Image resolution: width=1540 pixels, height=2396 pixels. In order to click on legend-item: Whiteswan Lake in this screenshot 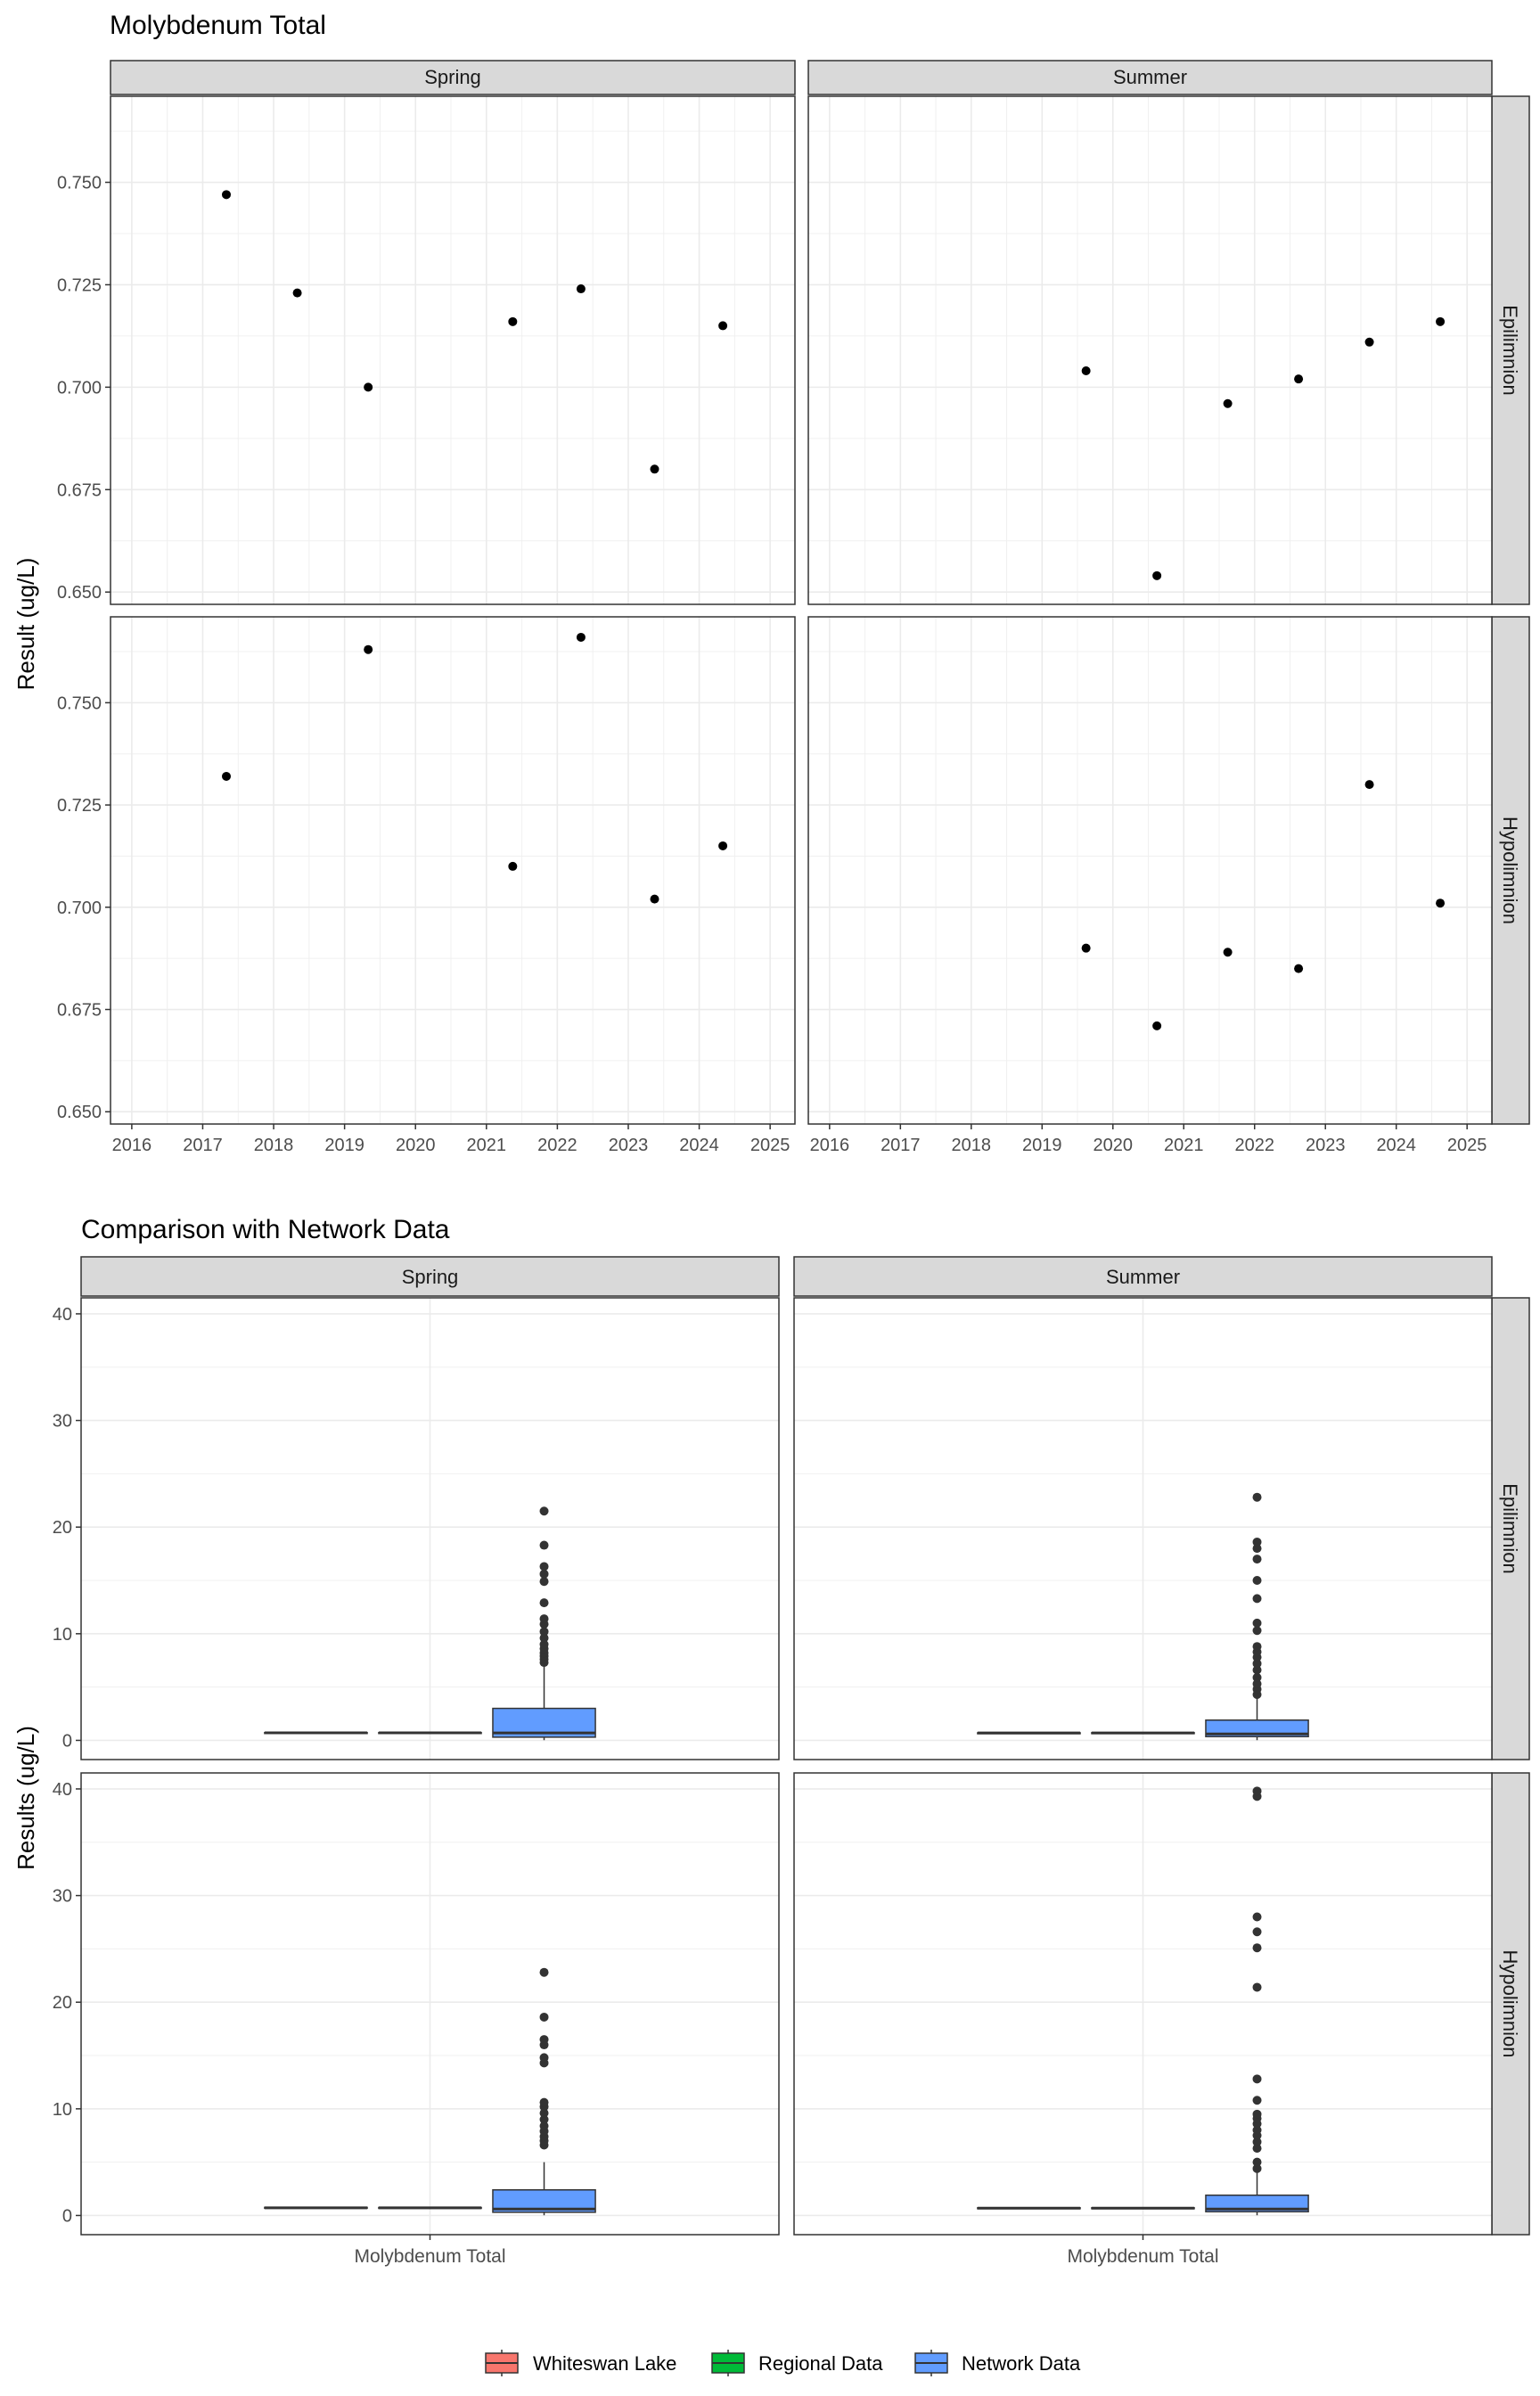, I will do `click(579, 2363)`.